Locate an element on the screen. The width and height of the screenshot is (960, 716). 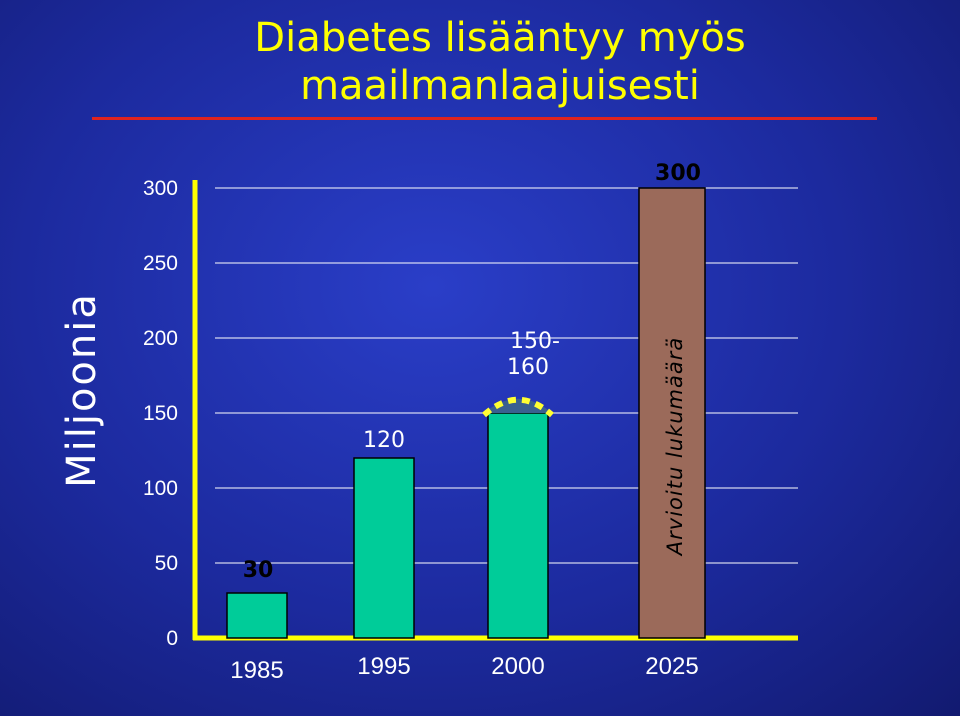
data-label-2000-line-1: 150- is located at coordinates (535, 341).